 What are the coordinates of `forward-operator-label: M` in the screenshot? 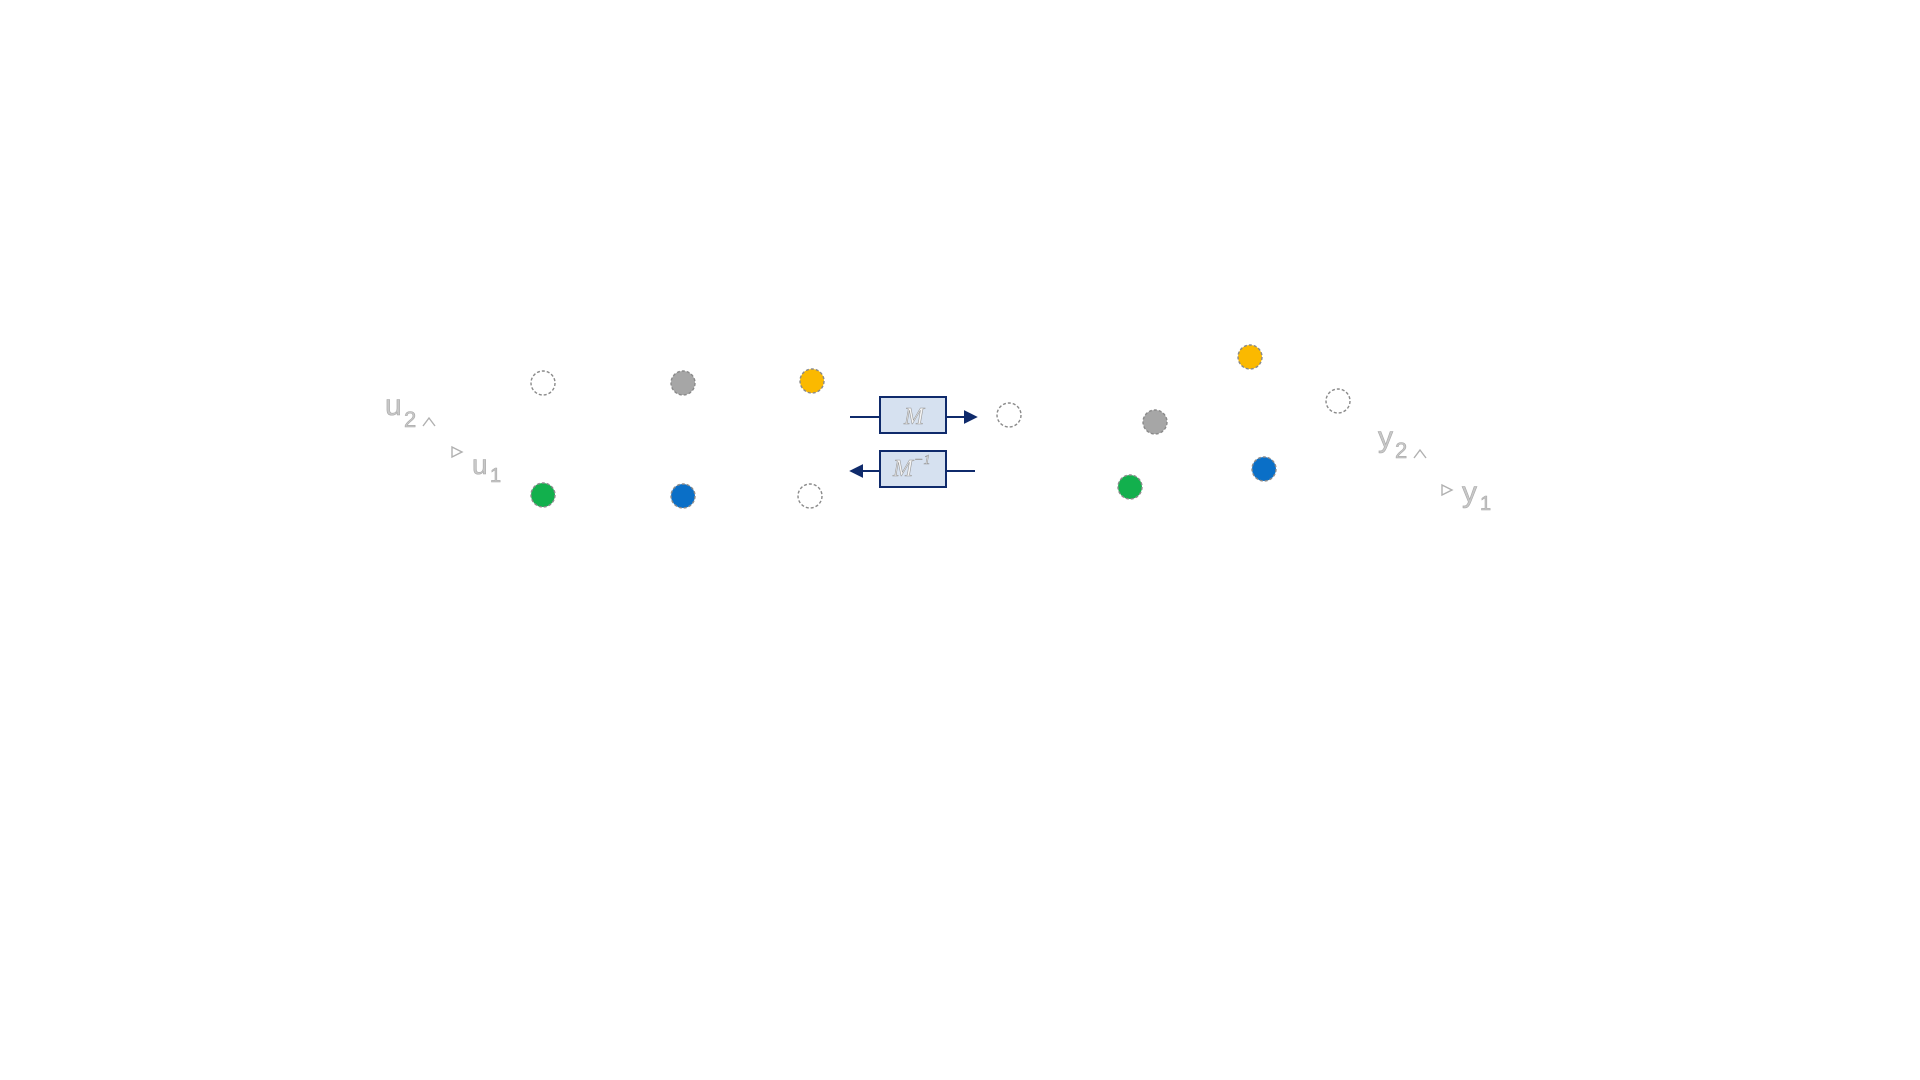 It's located at (914, 417).